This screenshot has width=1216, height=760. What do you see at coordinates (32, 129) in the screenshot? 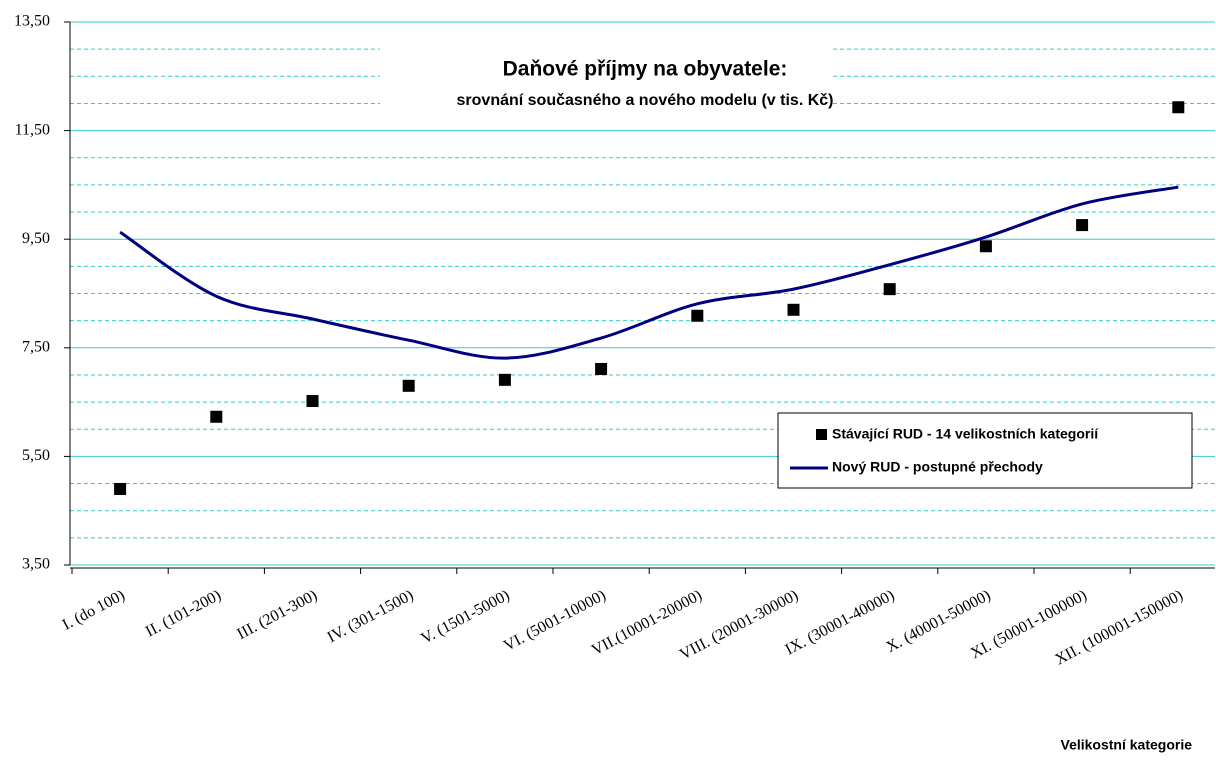
I see `y-tick-label: 11,50` at bounding box center [32, 129].